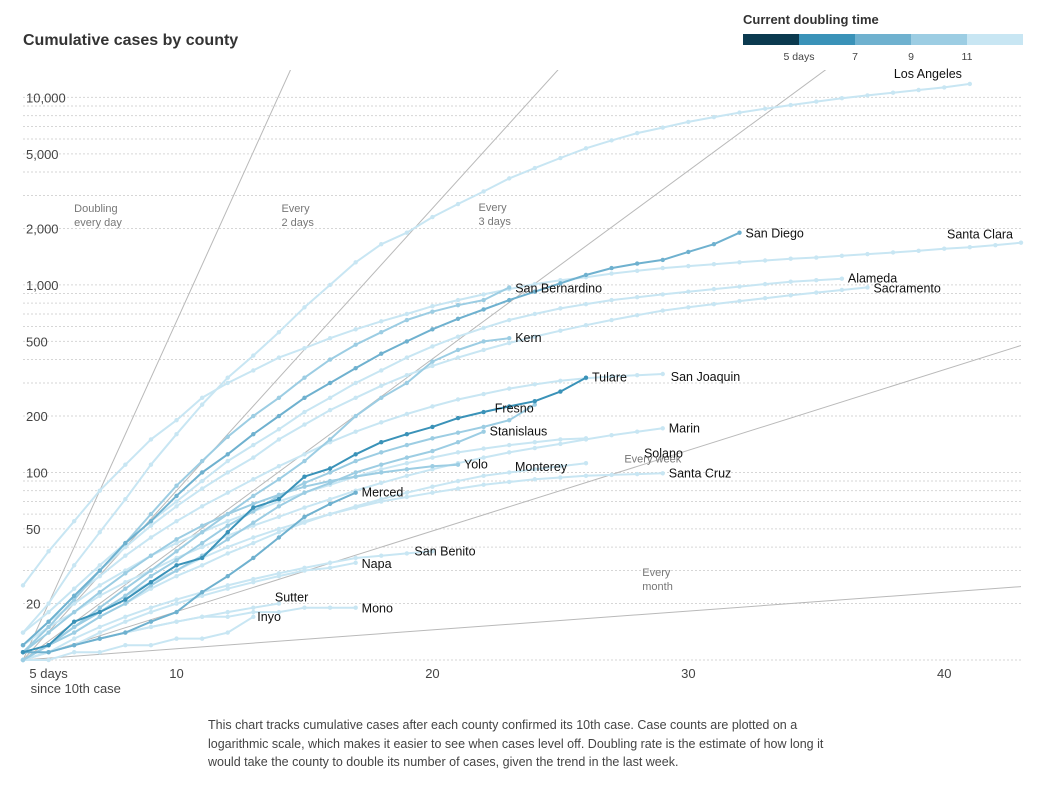 The image size is (1048, 790). Describe the element at coordinates (519, 432) in the screenshot. I see `label-stanislaus: Stanislaus` at that location.